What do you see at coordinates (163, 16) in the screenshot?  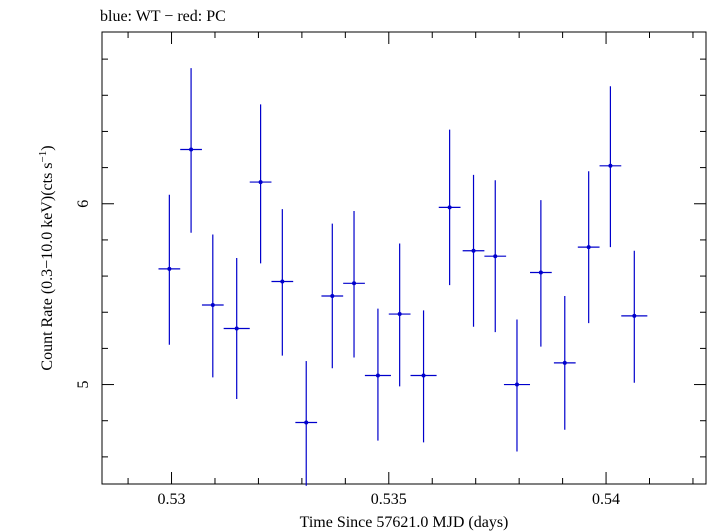 I see `chart-title: blue: WT − red: PC` at bounding box center [163, 16].